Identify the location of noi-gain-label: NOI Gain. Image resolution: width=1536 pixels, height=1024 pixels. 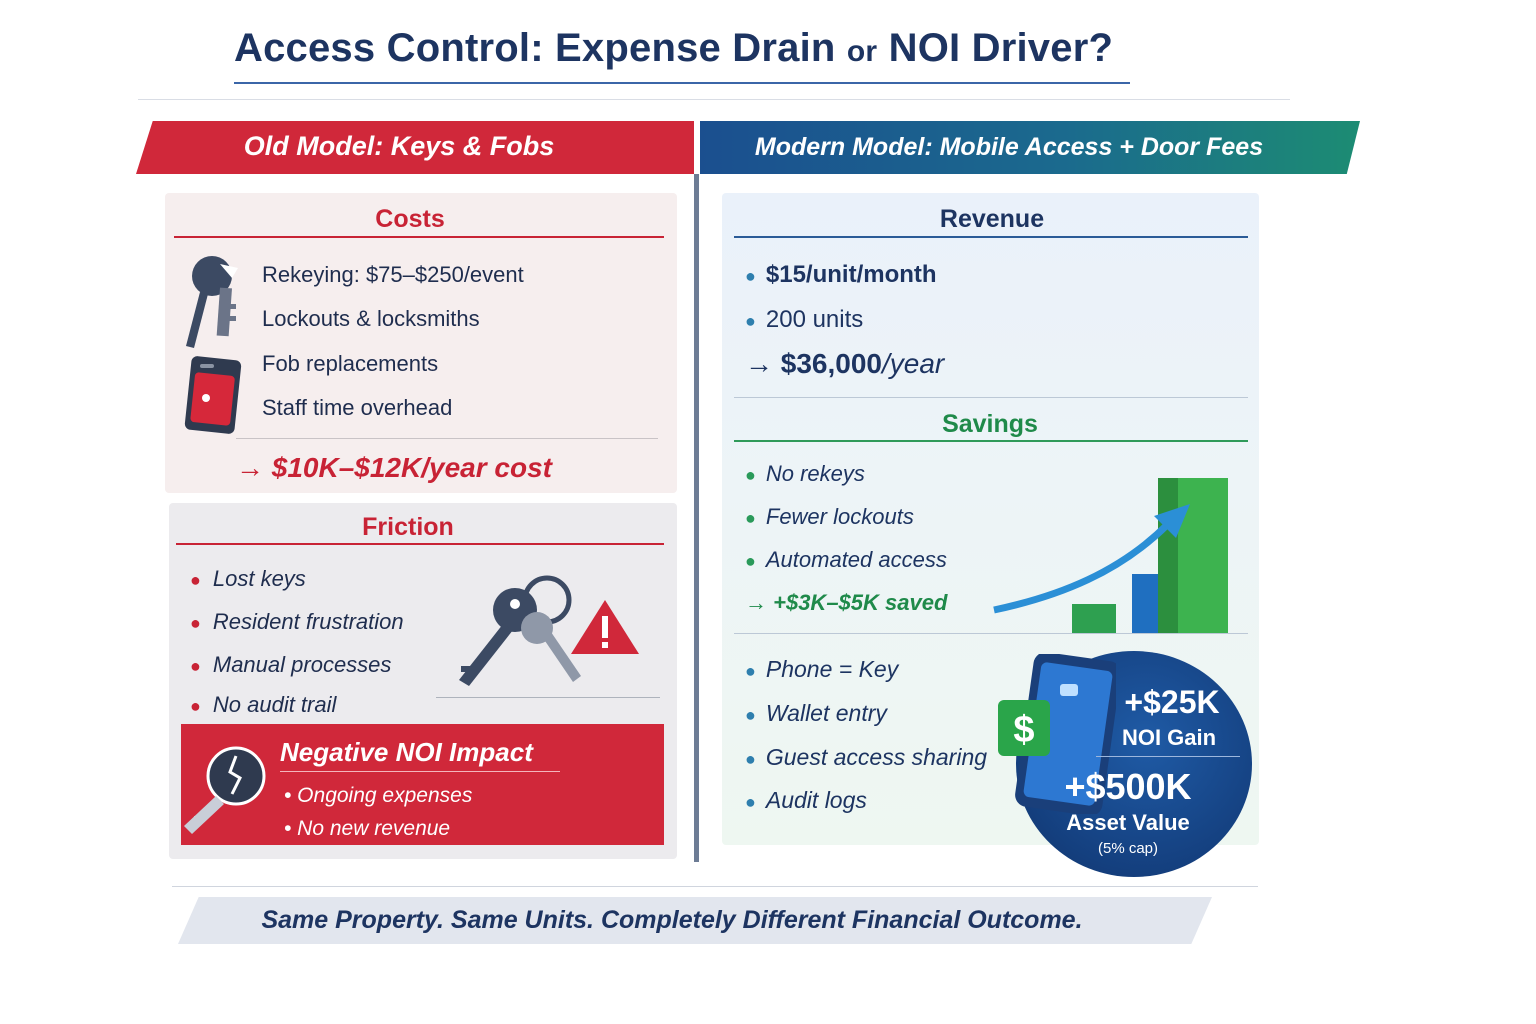
(1169, 737).